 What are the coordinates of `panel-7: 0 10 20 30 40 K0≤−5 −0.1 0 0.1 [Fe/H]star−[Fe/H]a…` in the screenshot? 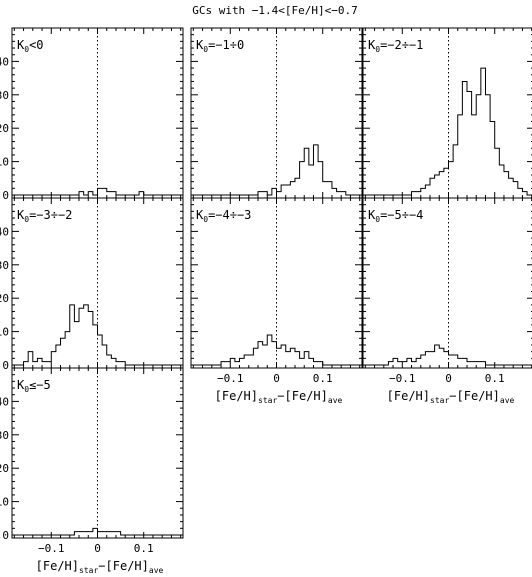 It's located at (92, 471).